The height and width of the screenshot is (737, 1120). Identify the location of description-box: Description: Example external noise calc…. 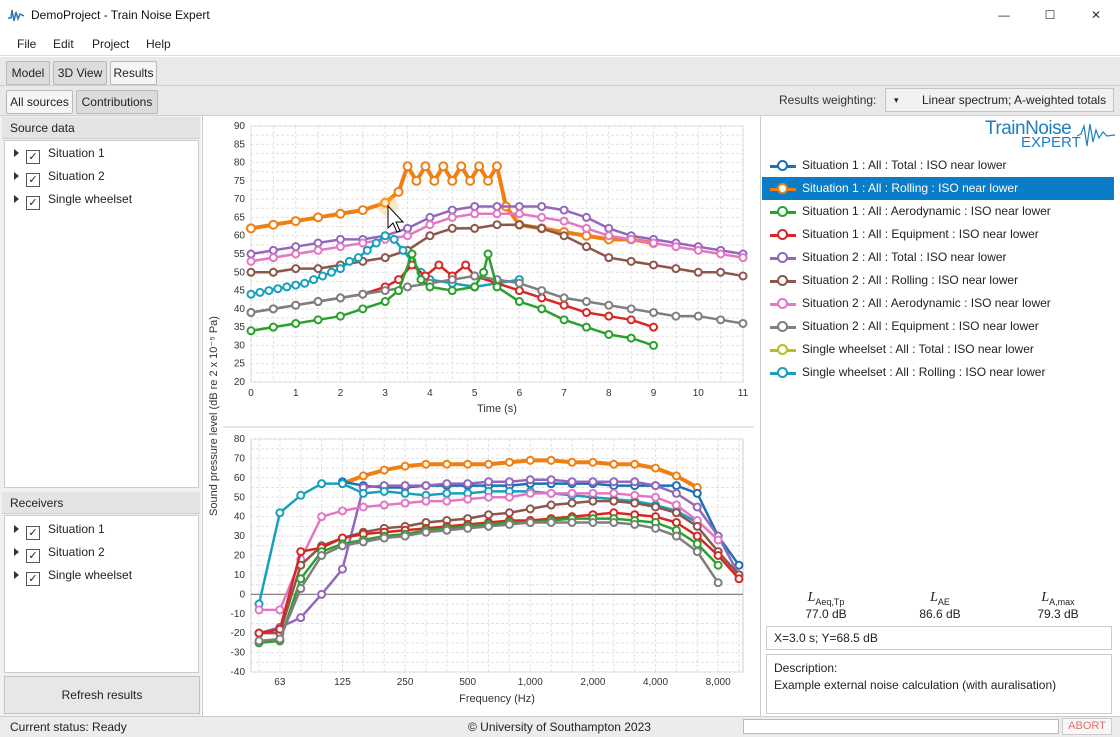
(939, 684).